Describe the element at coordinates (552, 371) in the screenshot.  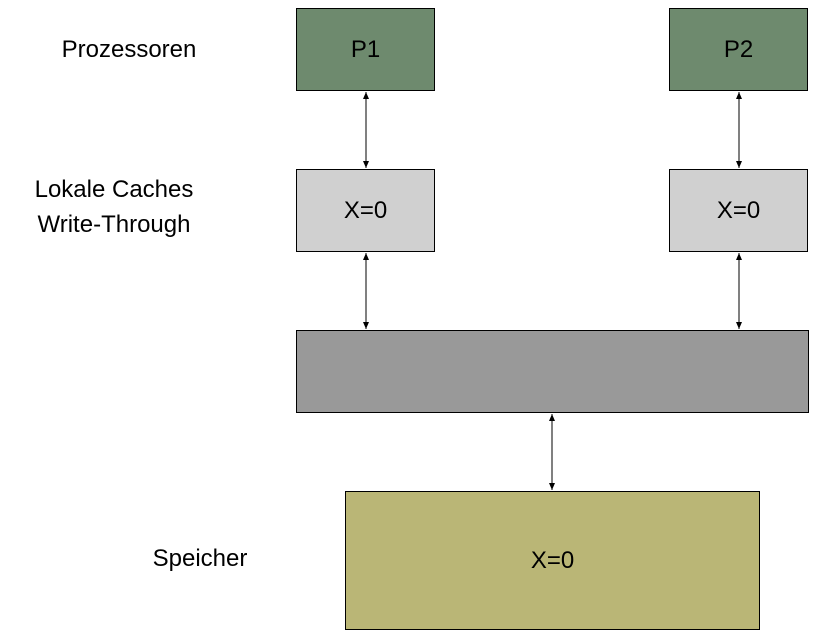
I see `bus` at that location.